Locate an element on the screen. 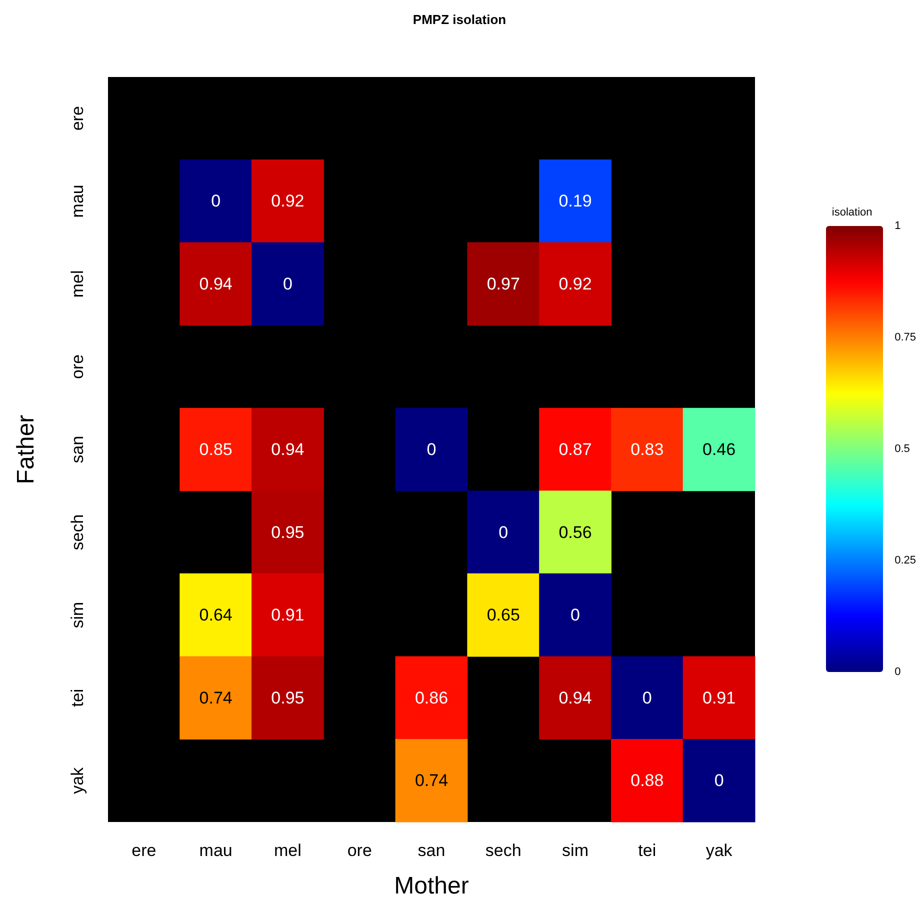  data-label: 0.56 is located at coordinates (575, 532).